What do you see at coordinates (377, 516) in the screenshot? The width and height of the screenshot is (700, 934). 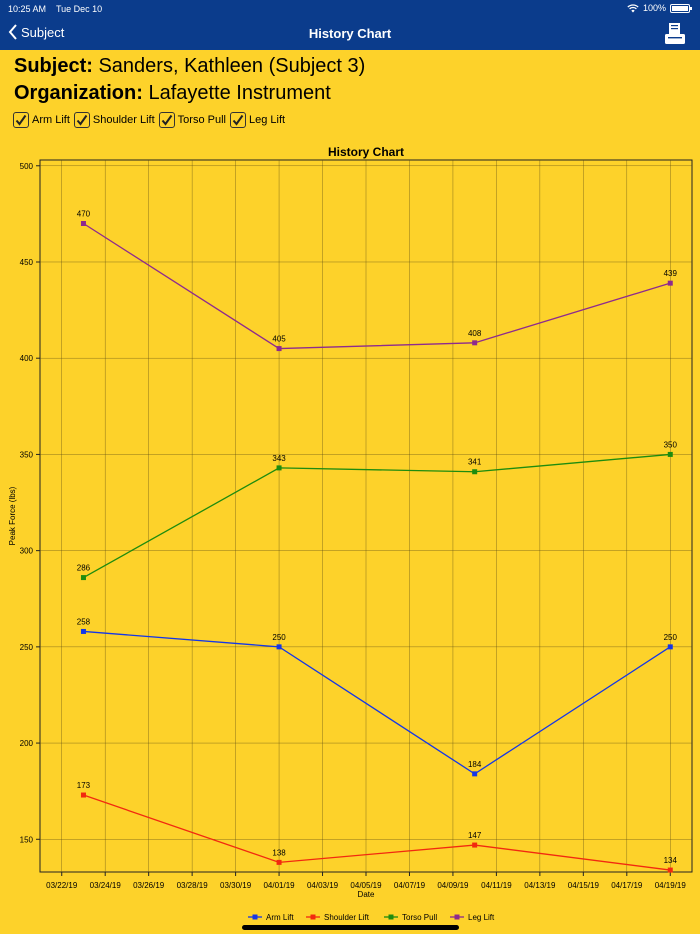 I see `series-line-torso-pull` at bounding box center [377, 516].